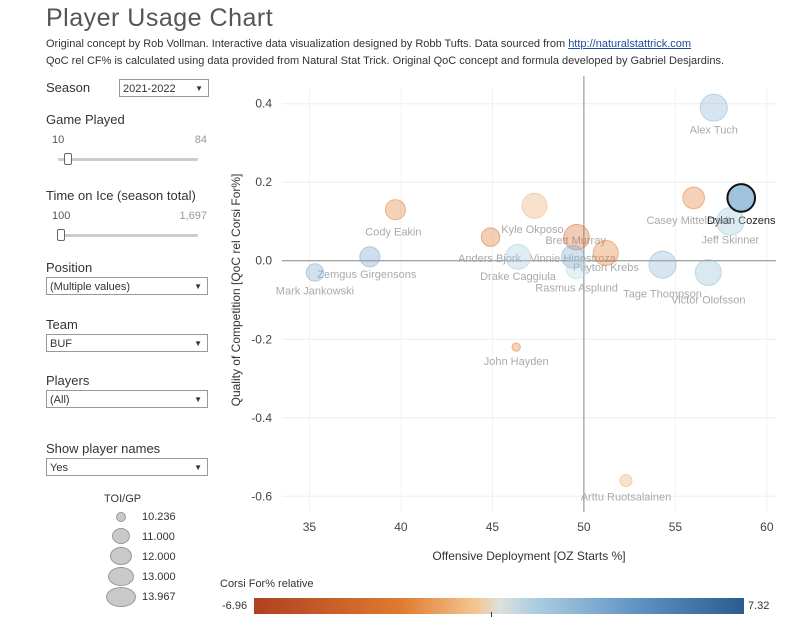  What do you see at coordinates (128, 159) in the screenshot?
I see `games-played-track` at bounding box center [128, 159].